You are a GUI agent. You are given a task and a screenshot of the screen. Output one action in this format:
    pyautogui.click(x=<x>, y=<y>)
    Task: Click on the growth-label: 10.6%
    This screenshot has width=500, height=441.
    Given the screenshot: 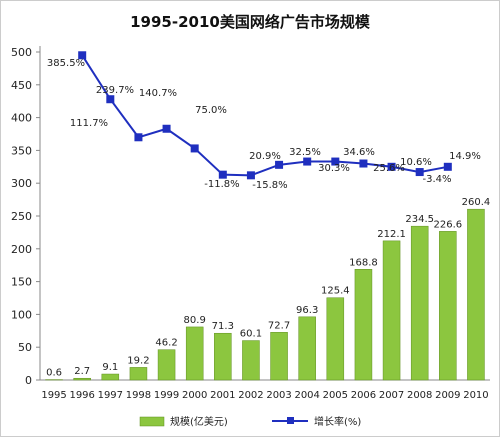 What is the action you would take?
    pyautogui.click(x=416, y=162)
    